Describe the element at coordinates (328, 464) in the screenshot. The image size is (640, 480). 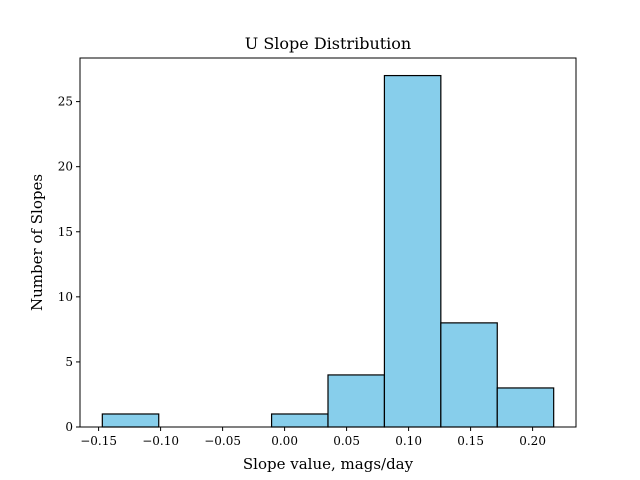
I see `x-axis-label: Slope value, mags/day` at that location.